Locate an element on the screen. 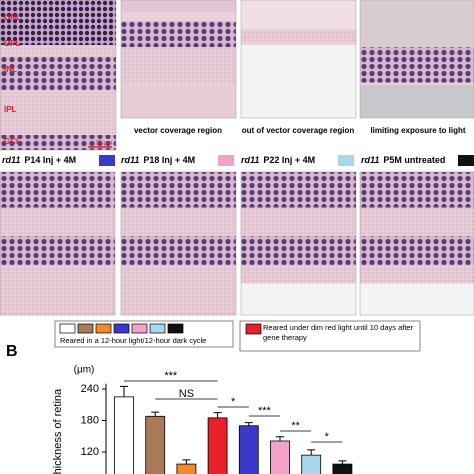 The height and width of the screenshot is (474, 474). row-label: rd11 P5M untreated is located at coordinates (403, 160).